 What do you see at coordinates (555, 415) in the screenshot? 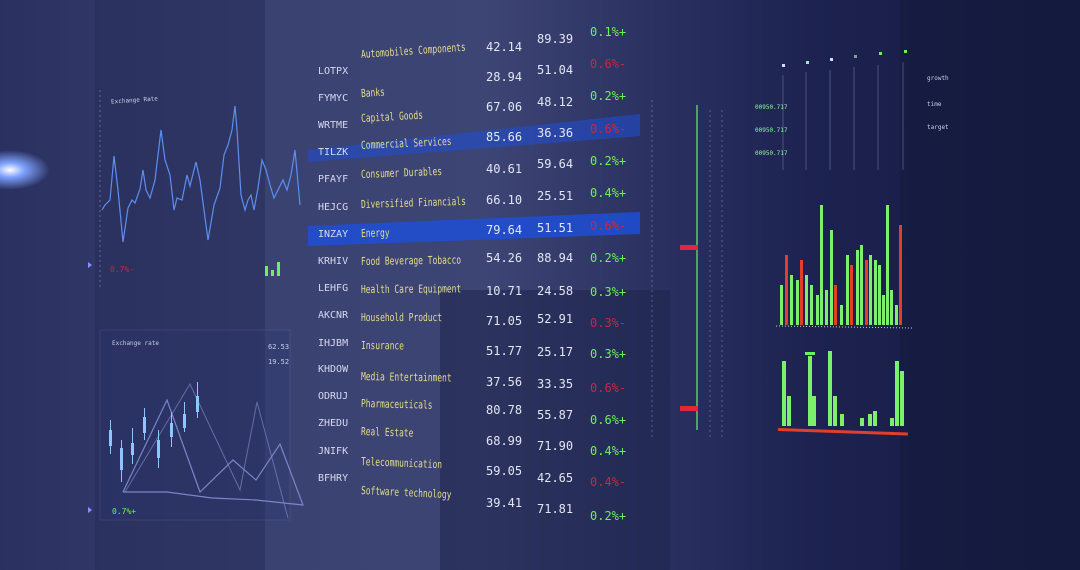
I see `value-2: 55.87` at bounding box center [555, 415].